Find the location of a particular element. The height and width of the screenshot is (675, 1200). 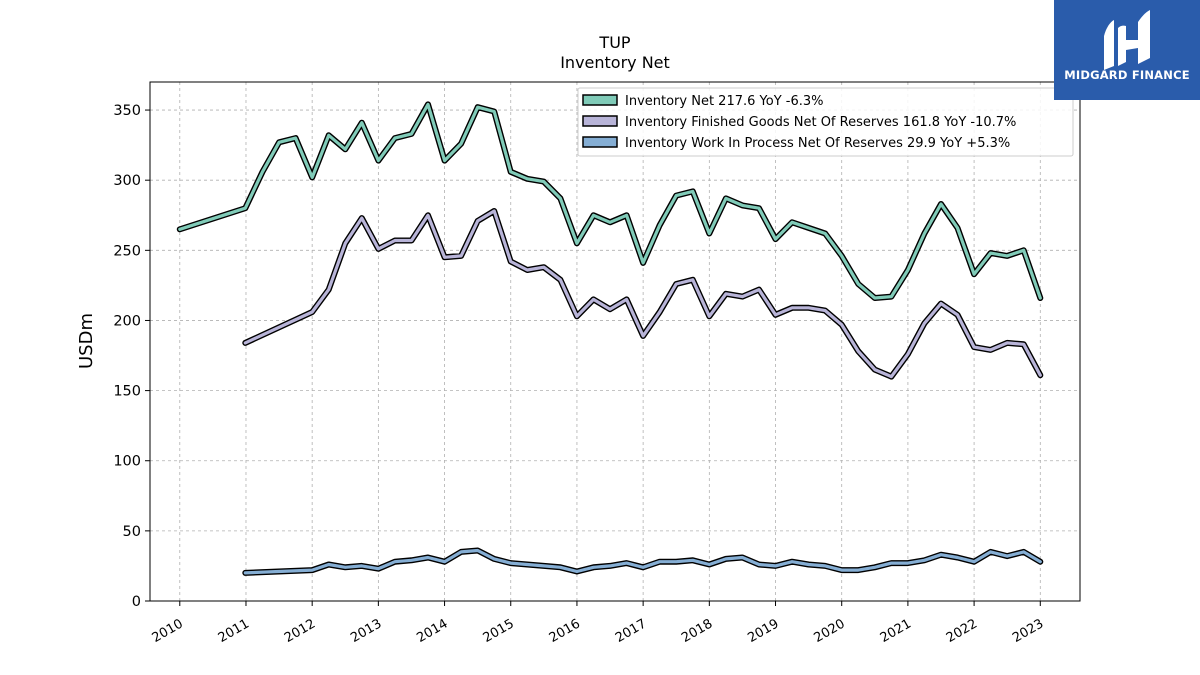

x-tick-label: 2010 is located at coordinates (168, 631).